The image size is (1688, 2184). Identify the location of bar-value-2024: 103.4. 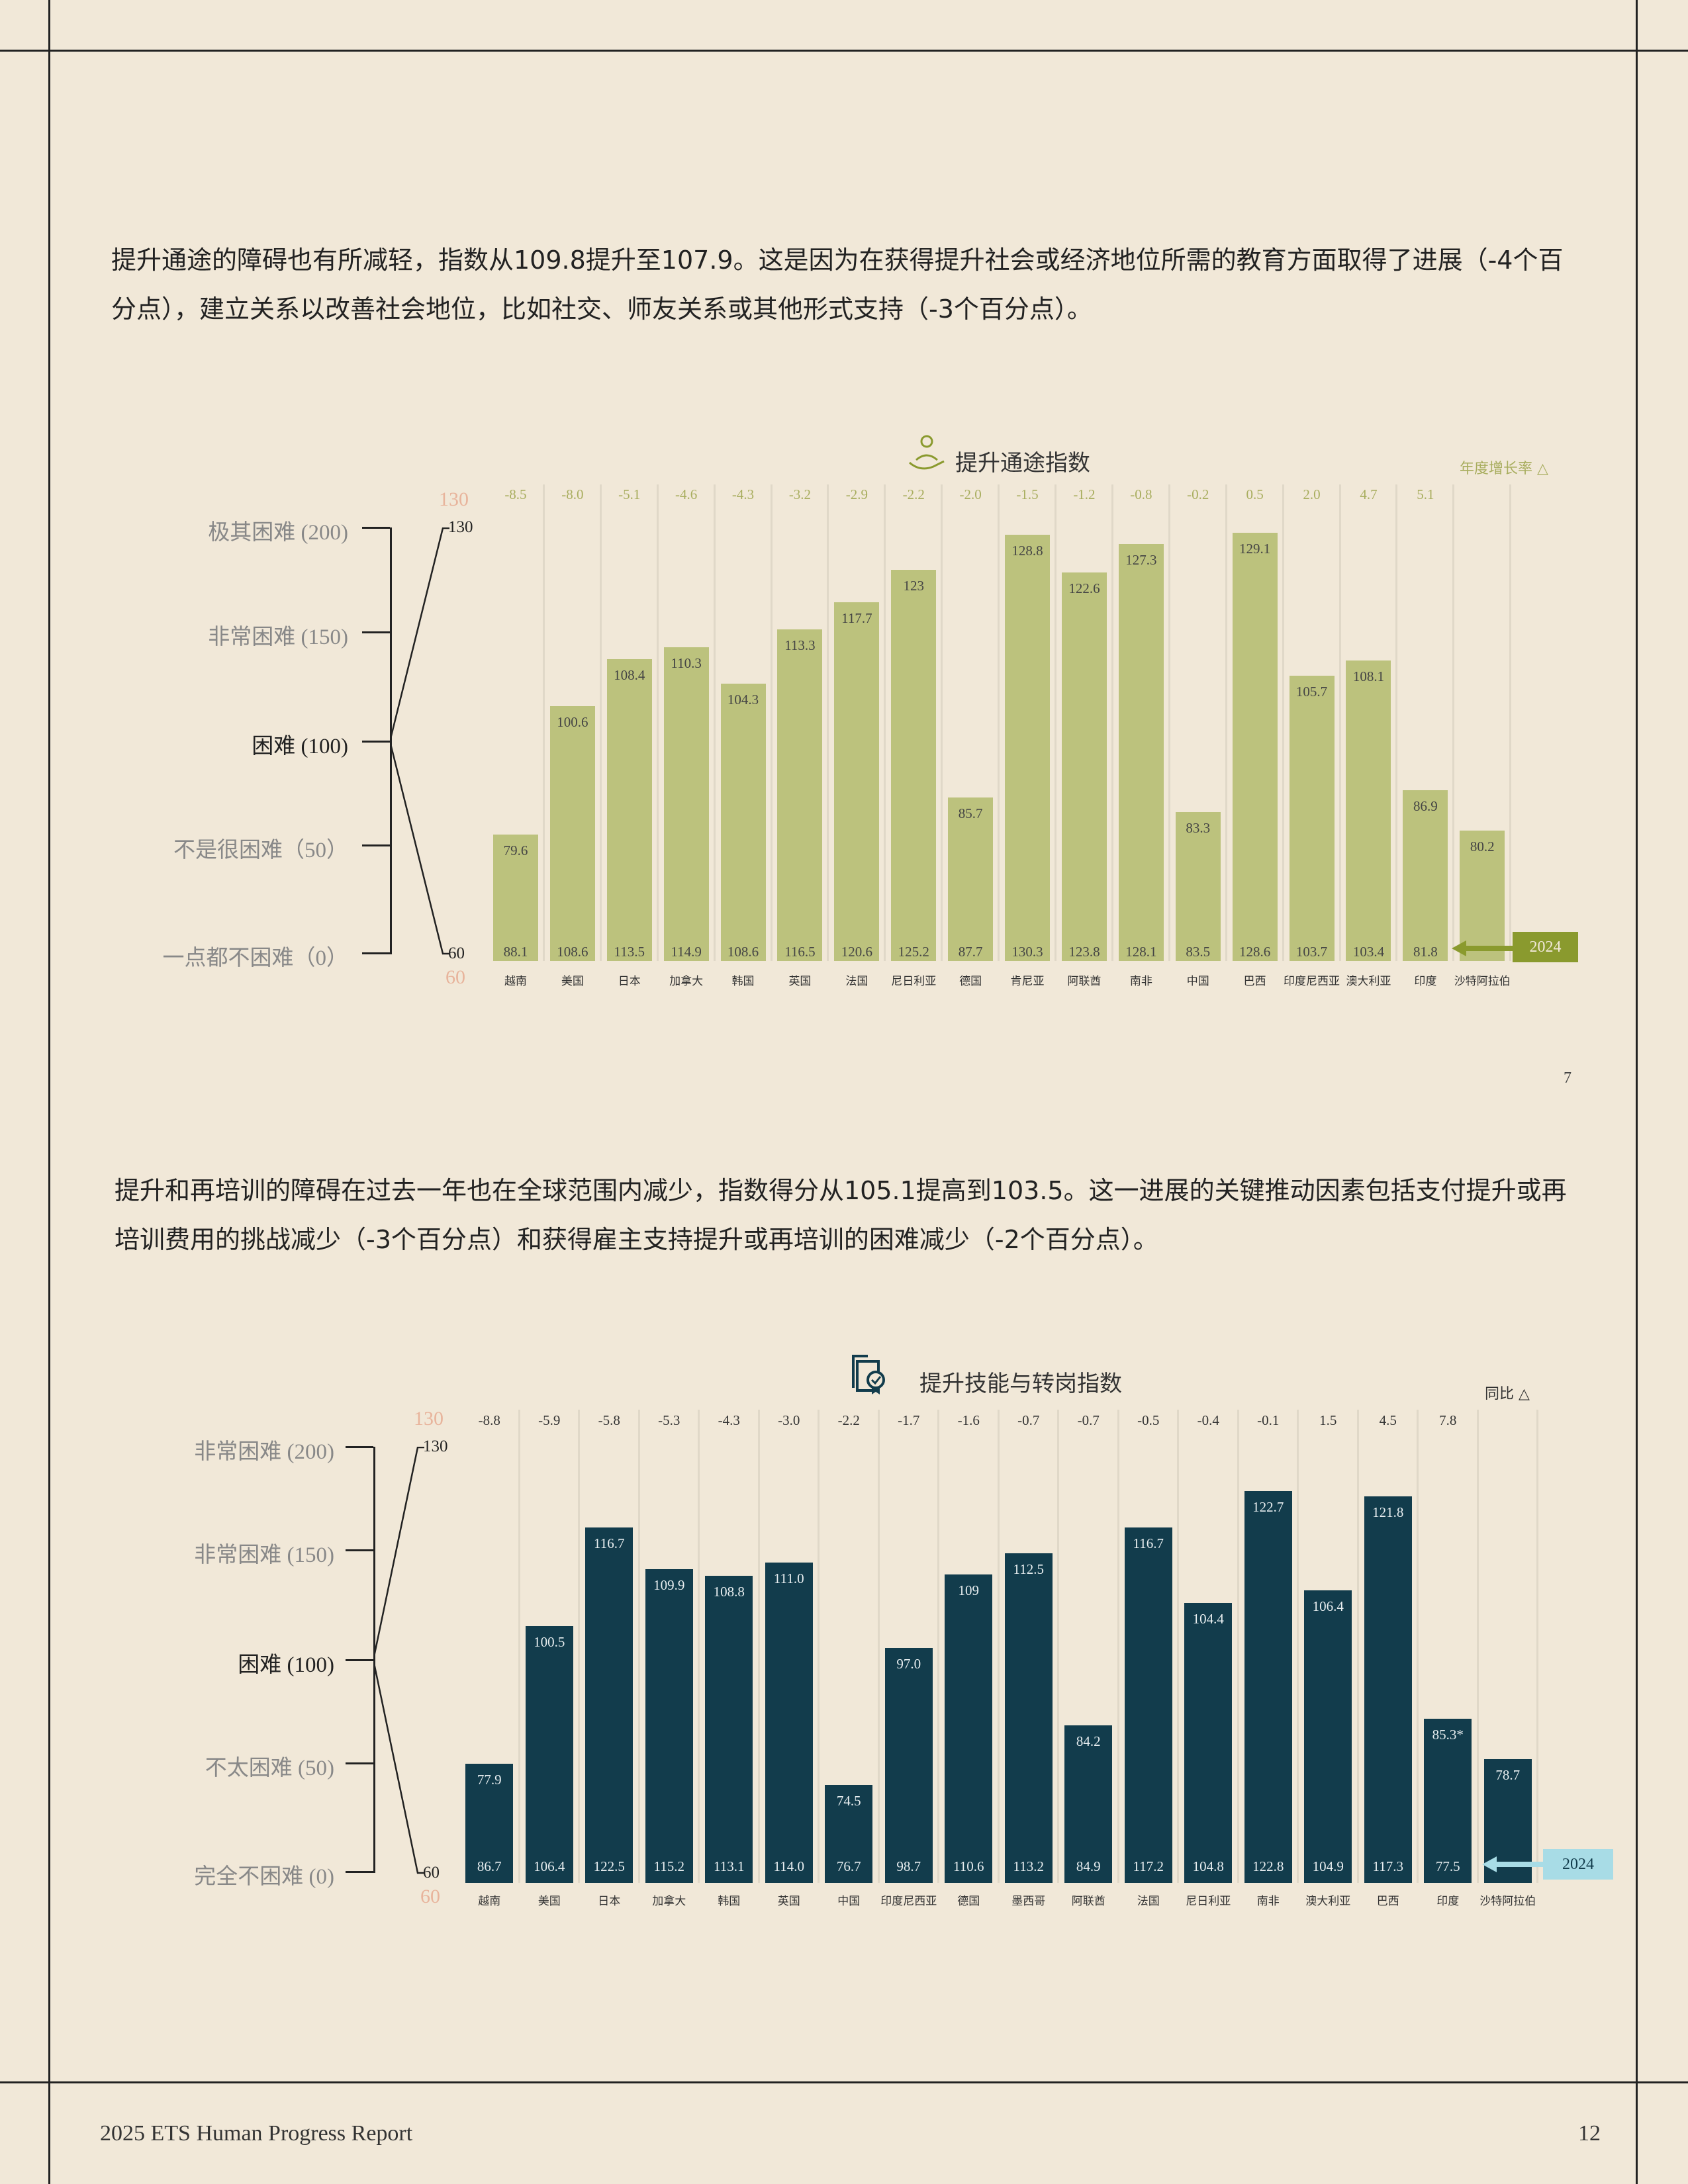
(1368, 952).